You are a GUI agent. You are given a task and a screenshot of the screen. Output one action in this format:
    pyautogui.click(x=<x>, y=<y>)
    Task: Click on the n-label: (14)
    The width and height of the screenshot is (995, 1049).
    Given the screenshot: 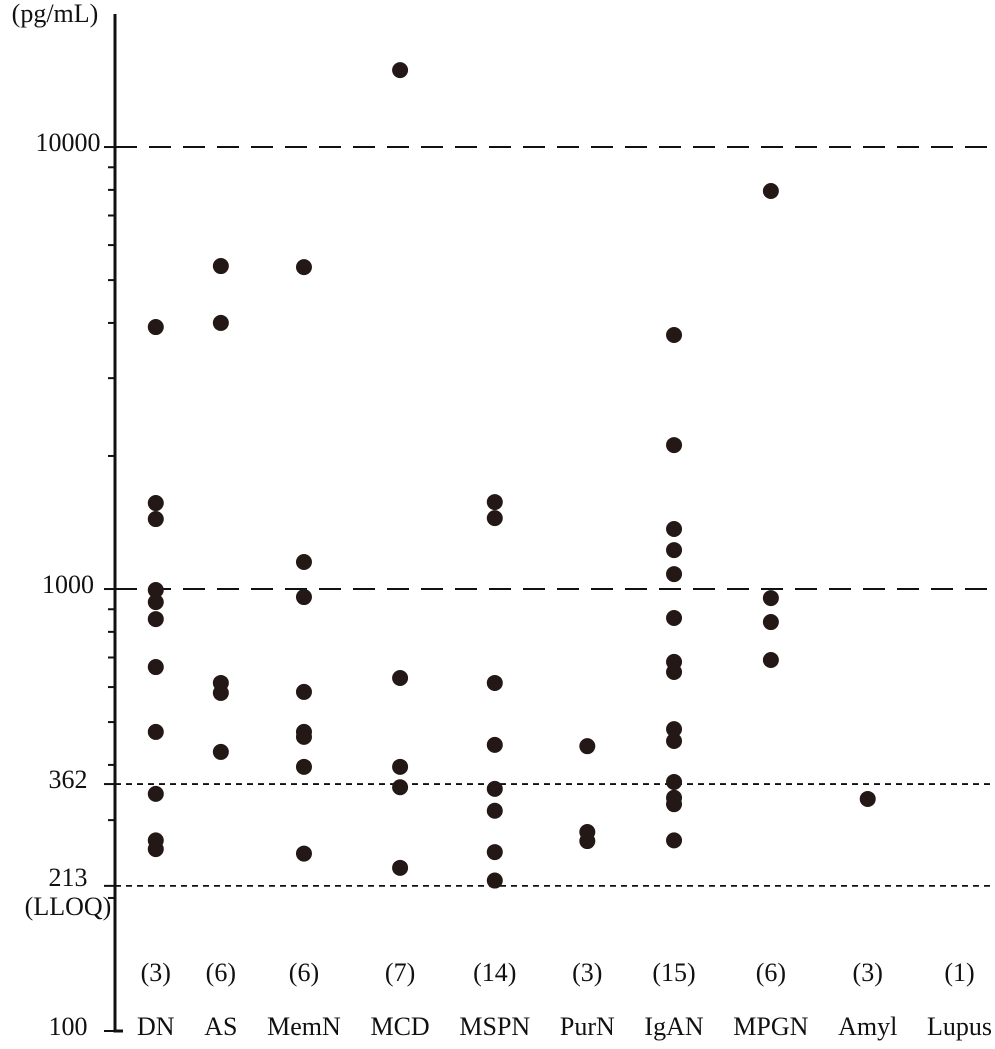 What is the action you would take?
    pyautogui.click(x=494, y=972)
    